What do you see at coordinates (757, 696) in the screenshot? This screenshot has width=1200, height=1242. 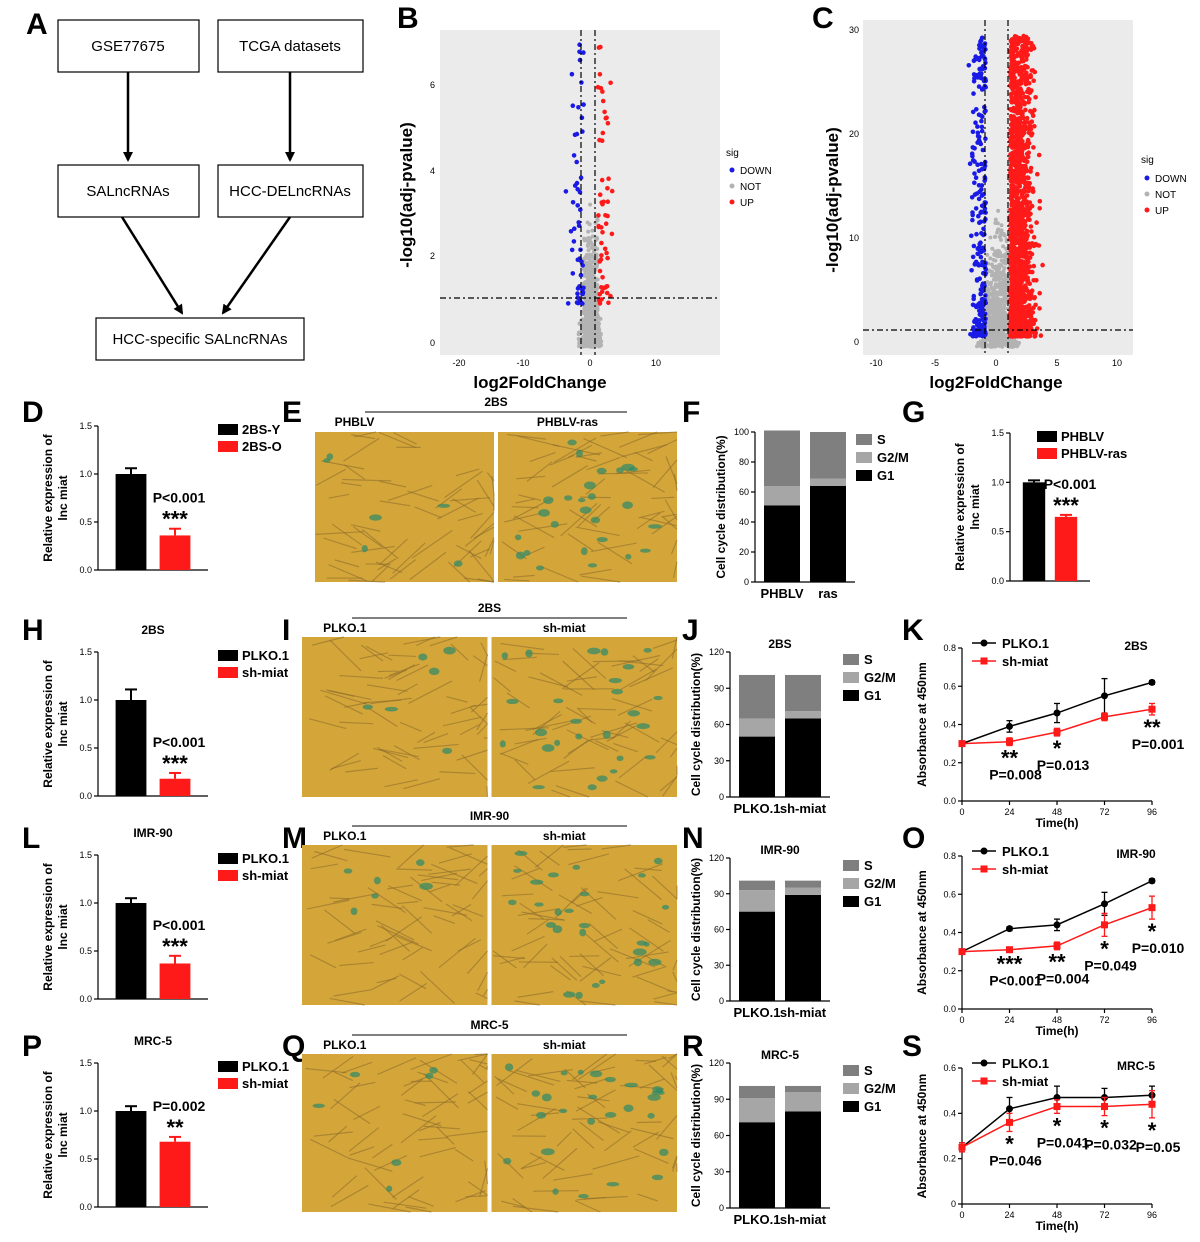 I see `stack-seg-s` at bounding box center [757, 696].